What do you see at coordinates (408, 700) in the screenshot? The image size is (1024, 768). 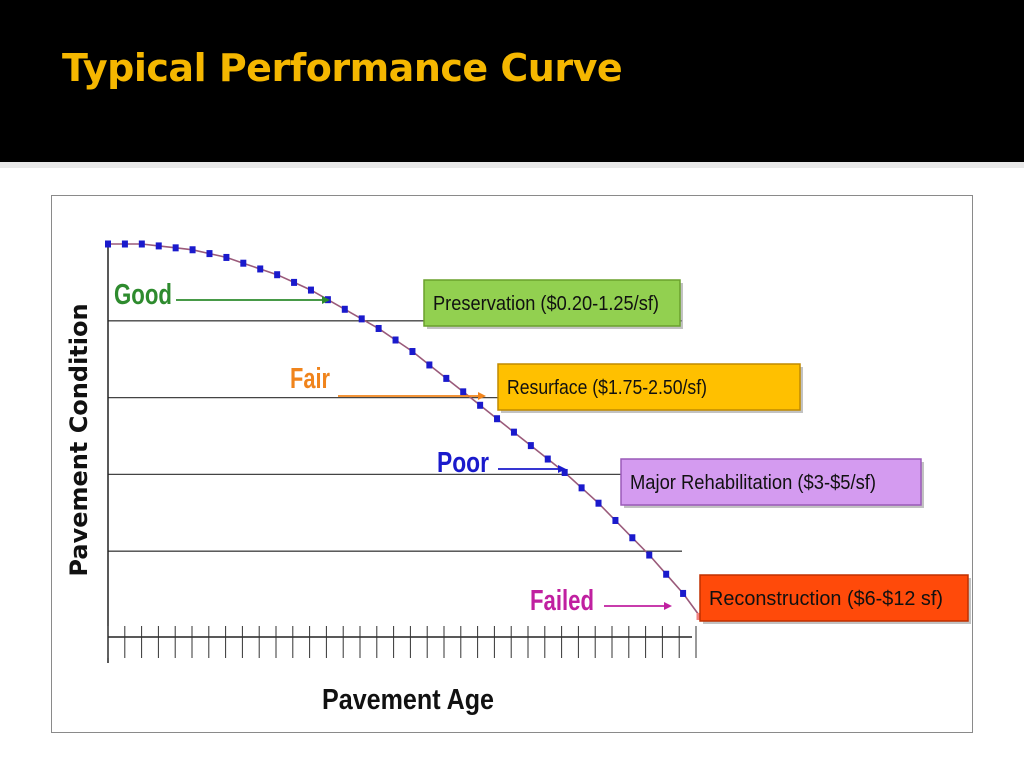 I see `x-axis-label: Pavement Age` at bounding box center [408, 700].